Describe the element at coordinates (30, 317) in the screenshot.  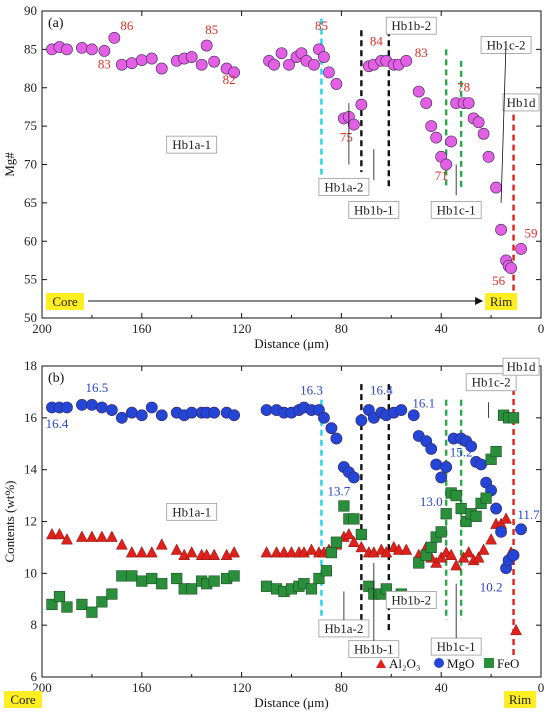
I see `y-tick-label: 50` at that location.